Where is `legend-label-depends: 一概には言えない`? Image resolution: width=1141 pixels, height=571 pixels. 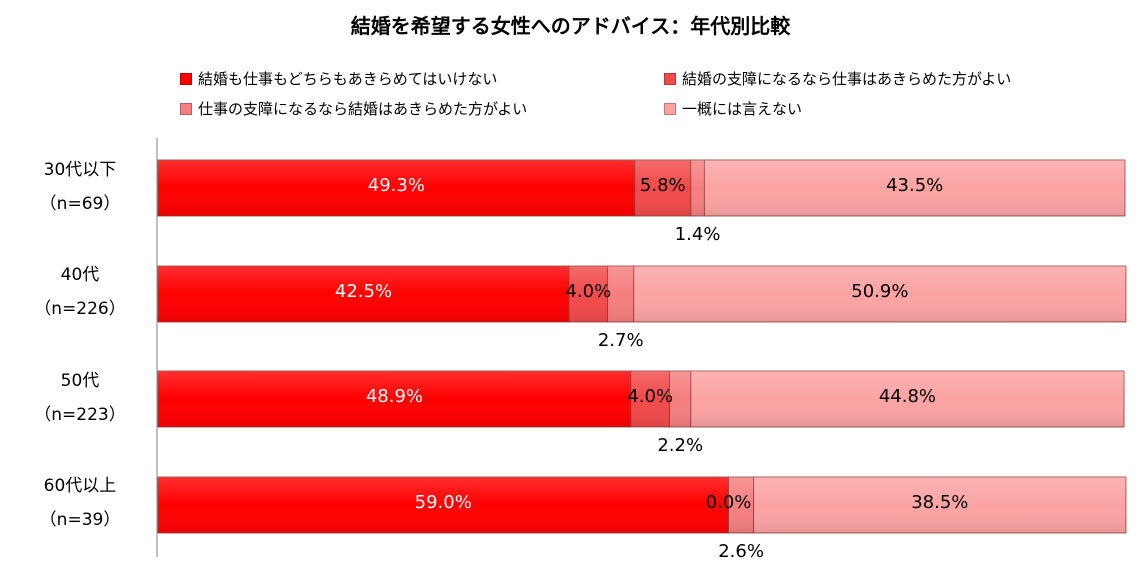 legend-label-depends: 一概には言えない is located at coordinates (742, 109).